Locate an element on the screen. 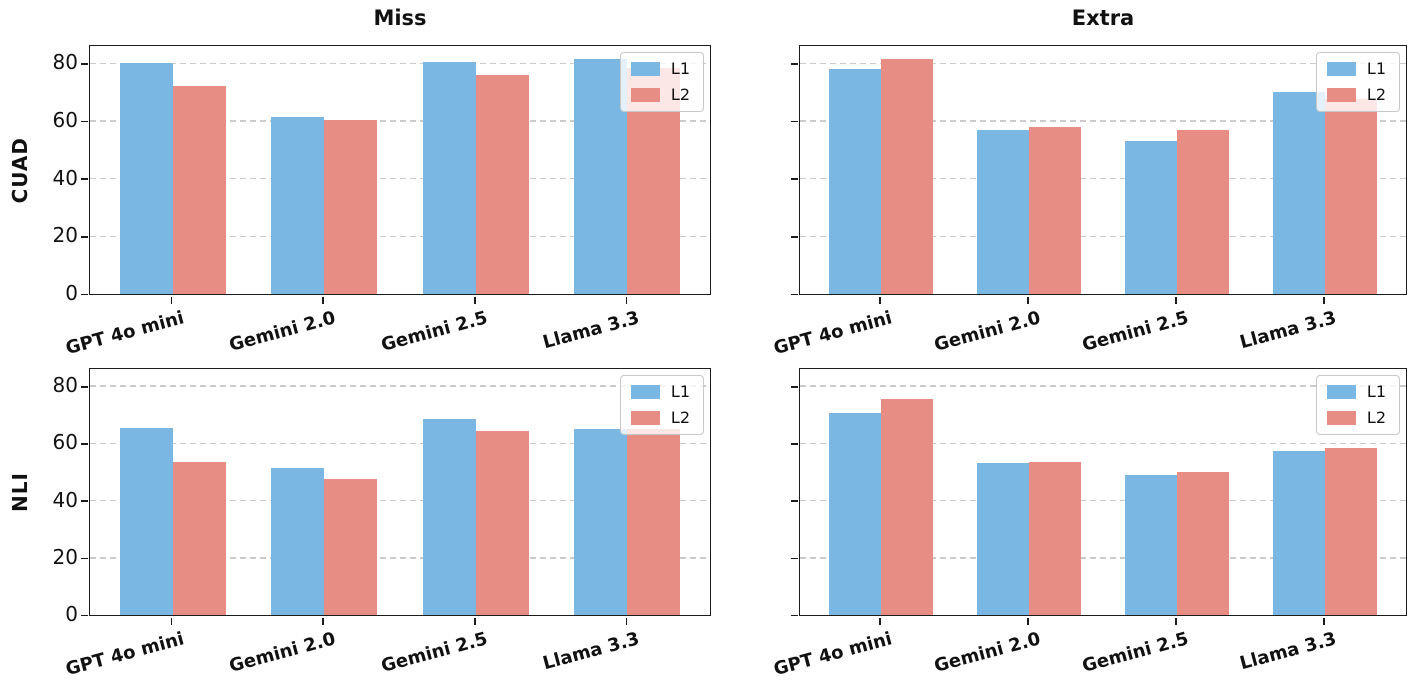 Image resolution: width=1424 pixels, height=685 pixels. y-tick-label-0: 0 is located at coordinates (71, 293).